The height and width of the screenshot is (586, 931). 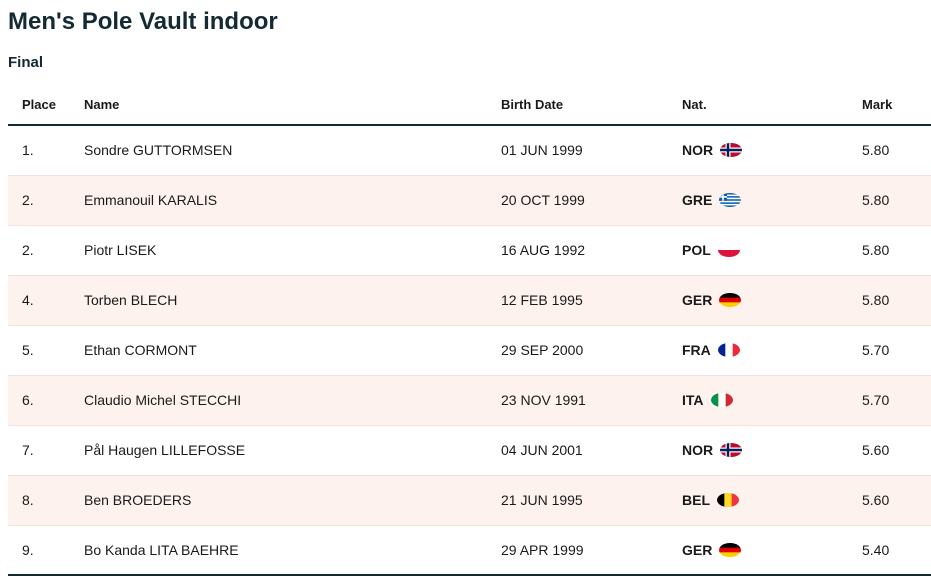 What do you see at coordinates (28, 549) in the screenshot?
I see `place-cell: 9.` at bounding box center [28, 549].